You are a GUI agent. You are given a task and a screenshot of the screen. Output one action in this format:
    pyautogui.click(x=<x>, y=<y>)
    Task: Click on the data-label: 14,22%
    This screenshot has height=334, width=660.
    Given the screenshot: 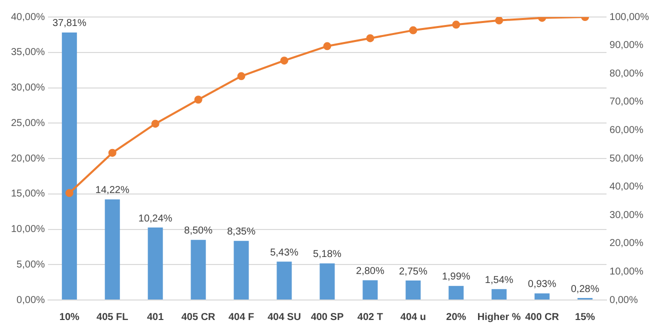 What is the action you would take?
    pyautogui.click(x=112, y=190)
    